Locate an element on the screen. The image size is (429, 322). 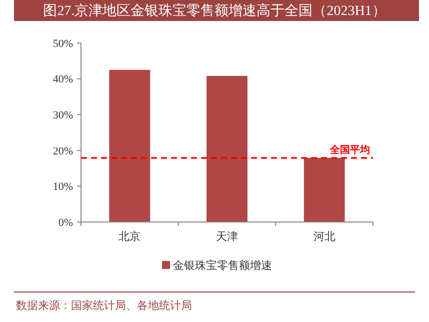
y-tick-label: 10% is located at coordinates (62, 187).